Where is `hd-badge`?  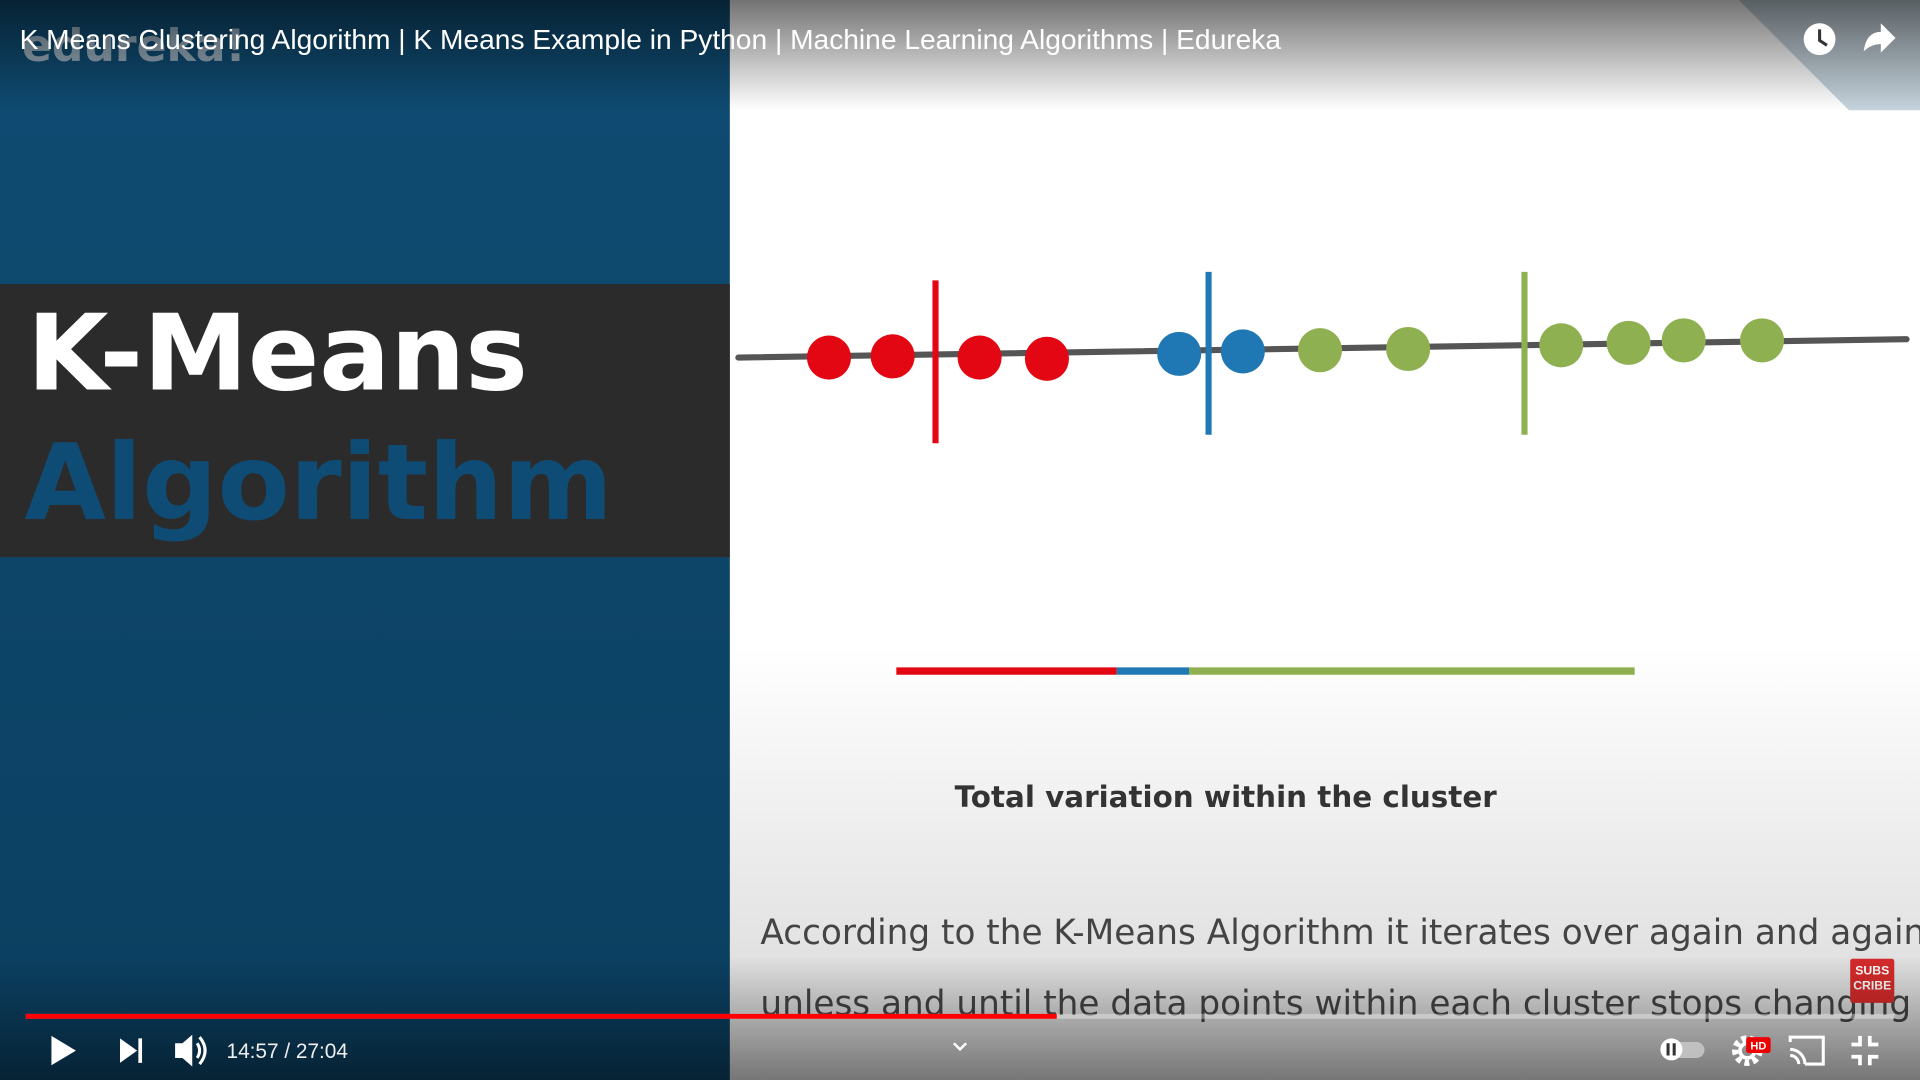
hd-badge is located at coordinates (1758, 1045).